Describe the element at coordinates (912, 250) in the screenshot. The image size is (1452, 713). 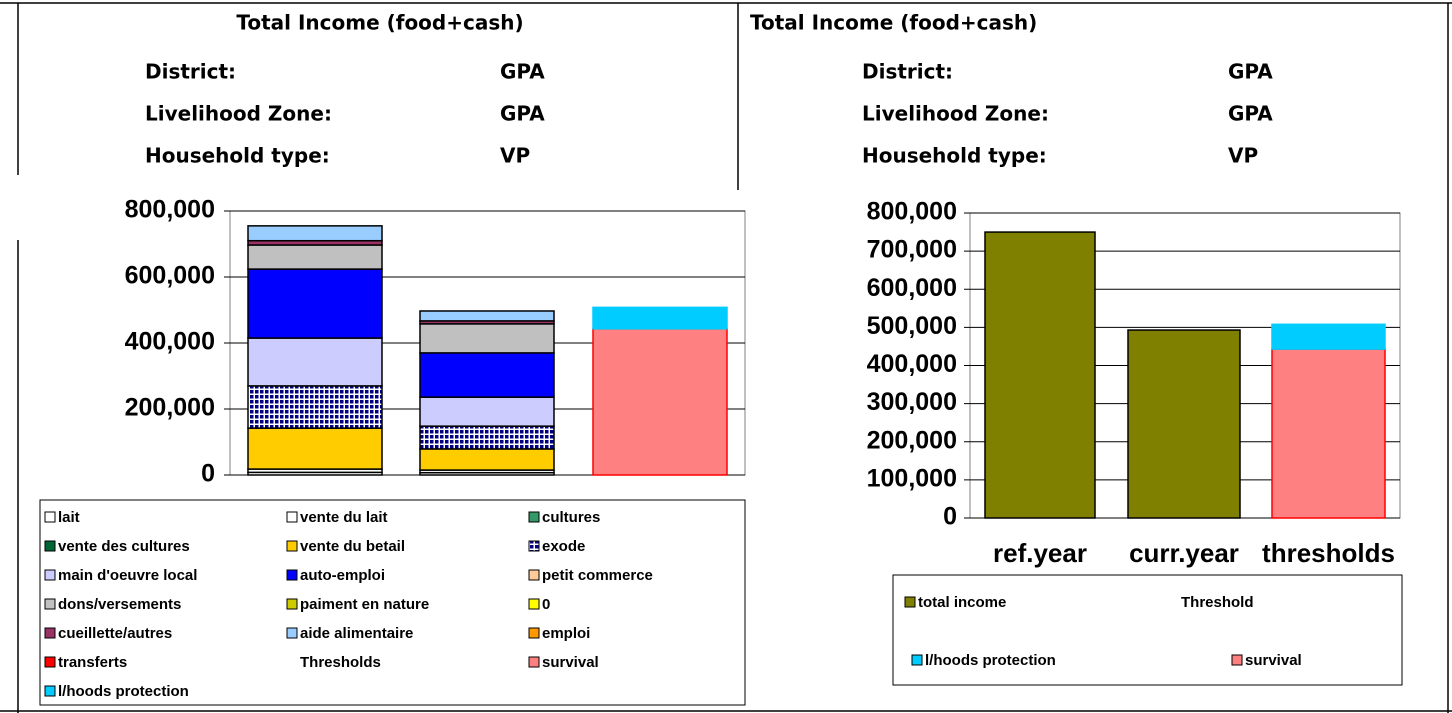
I see `y-tick-label: 700,000` at that location.